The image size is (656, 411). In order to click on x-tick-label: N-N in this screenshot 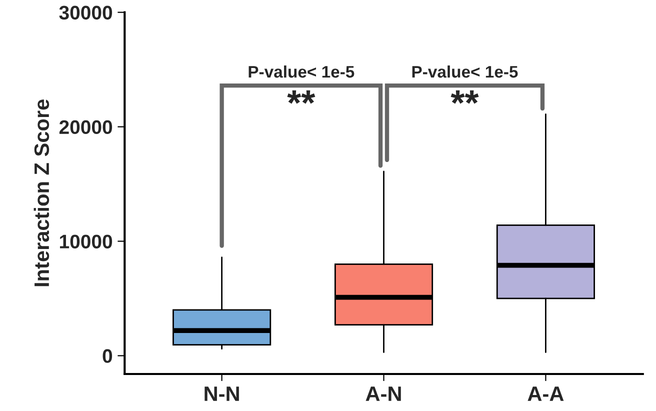, I will do `click(221, 393)`.